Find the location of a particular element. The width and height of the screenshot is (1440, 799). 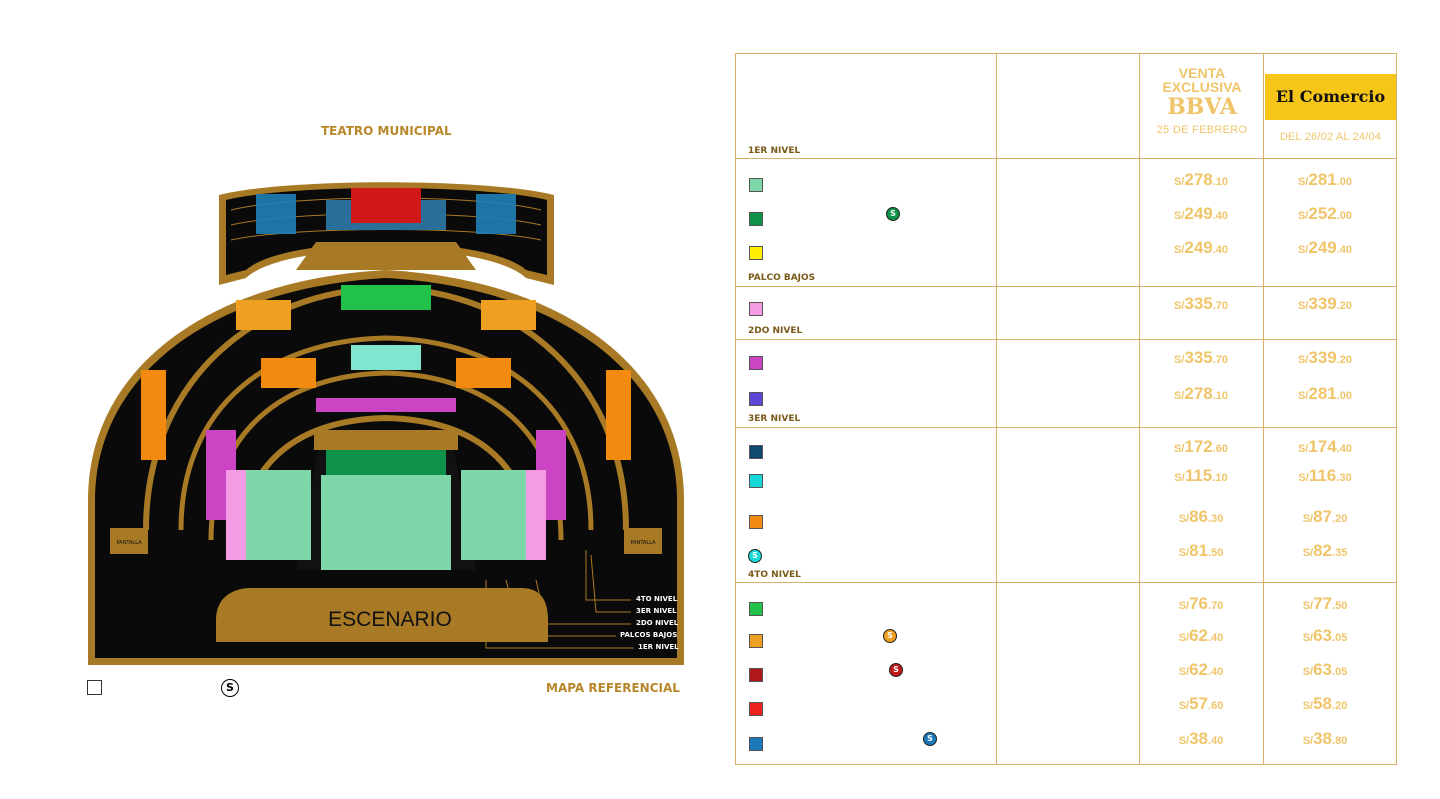

el-comercio-price: S/77.50 is located at coordinates (1325, 604).